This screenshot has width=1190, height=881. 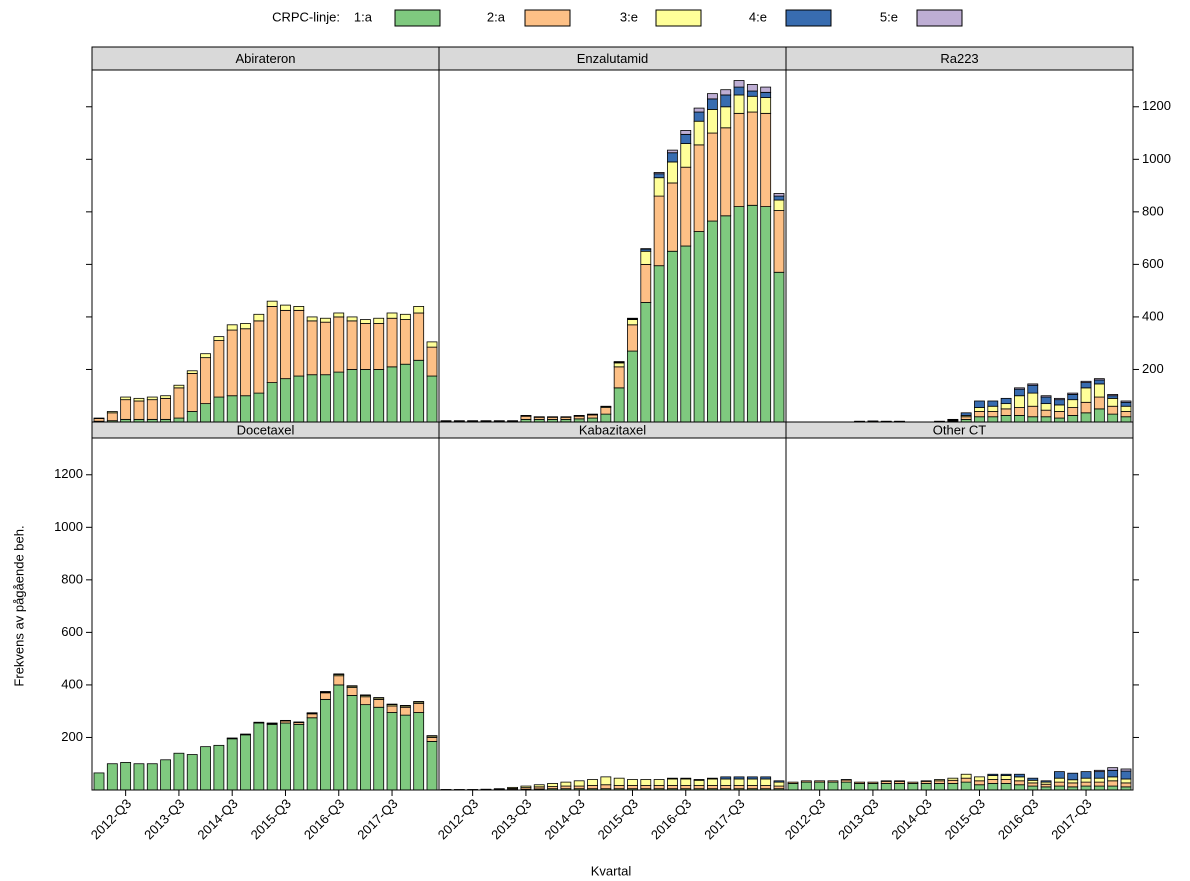 What do you see at coordinates (266, 429) in the screenshot?
I see `panel-title: Docetaxel` at bounding box center [266, 429].